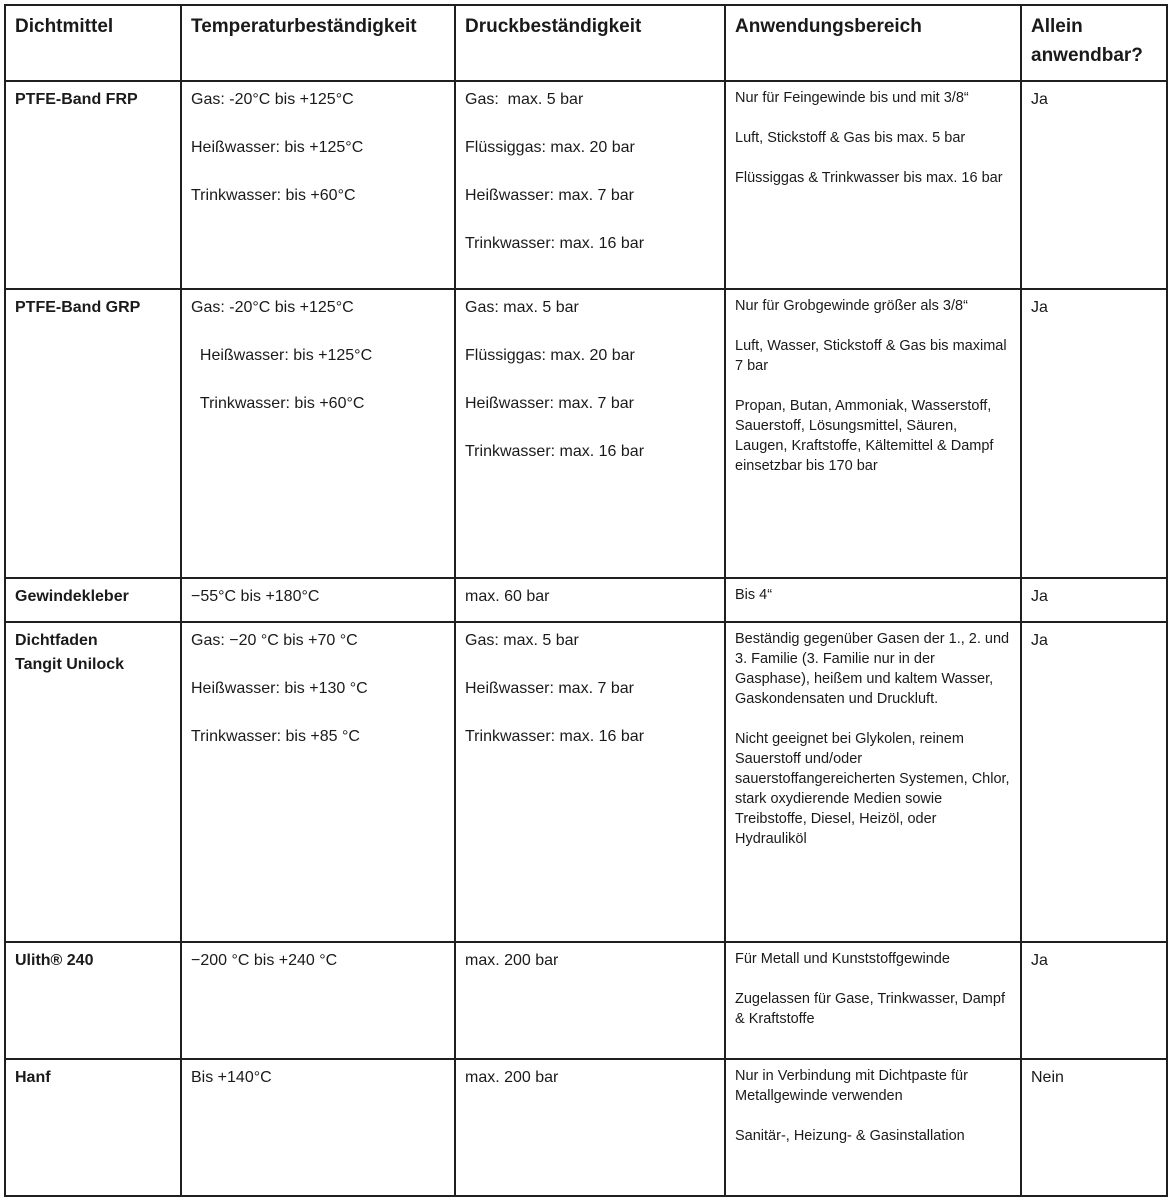  I want to click on cell-dichtmittel: Dichtfaden Tangit Unilock, so click(93, 782).